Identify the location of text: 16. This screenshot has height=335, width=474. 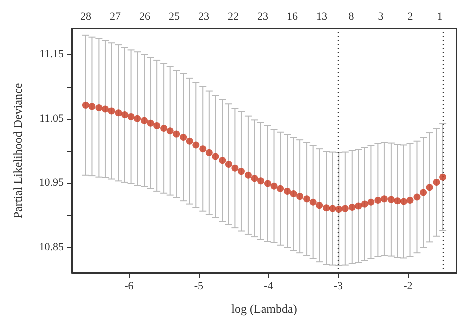
(292, 17).